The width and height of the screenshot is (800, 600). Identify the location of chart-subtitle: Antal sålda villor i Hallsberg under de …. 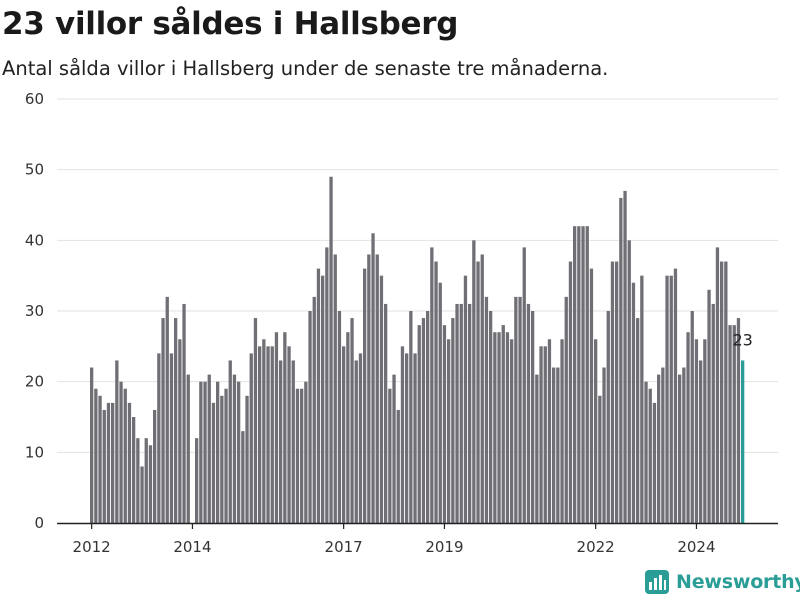
(305, 68).